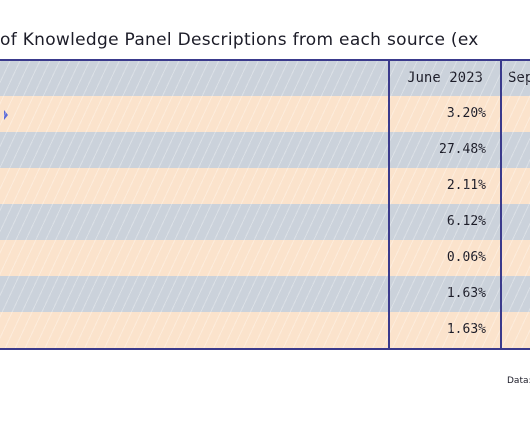  I want to click on june-value: 2.11%, so click(466, 185).